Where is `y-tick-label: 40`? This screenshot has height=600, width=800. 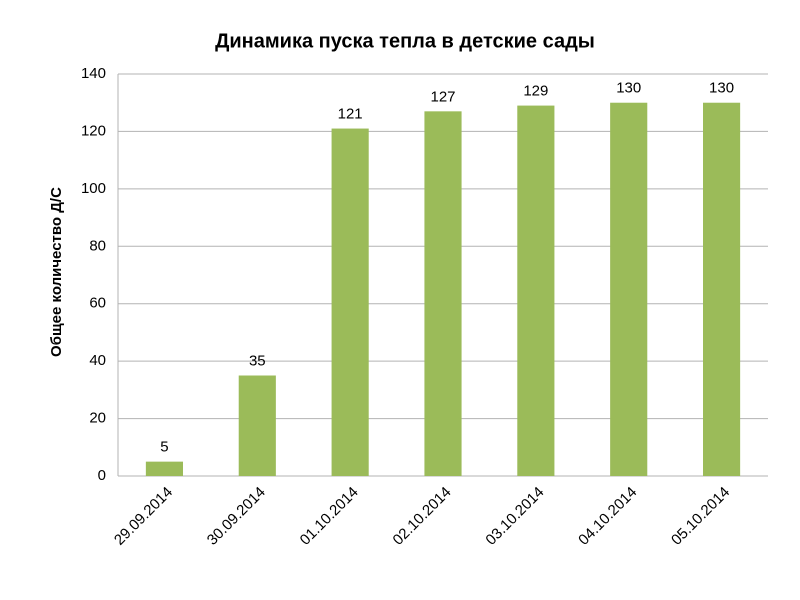 y-tick-label: 40 is located at coordinates (97, 360).